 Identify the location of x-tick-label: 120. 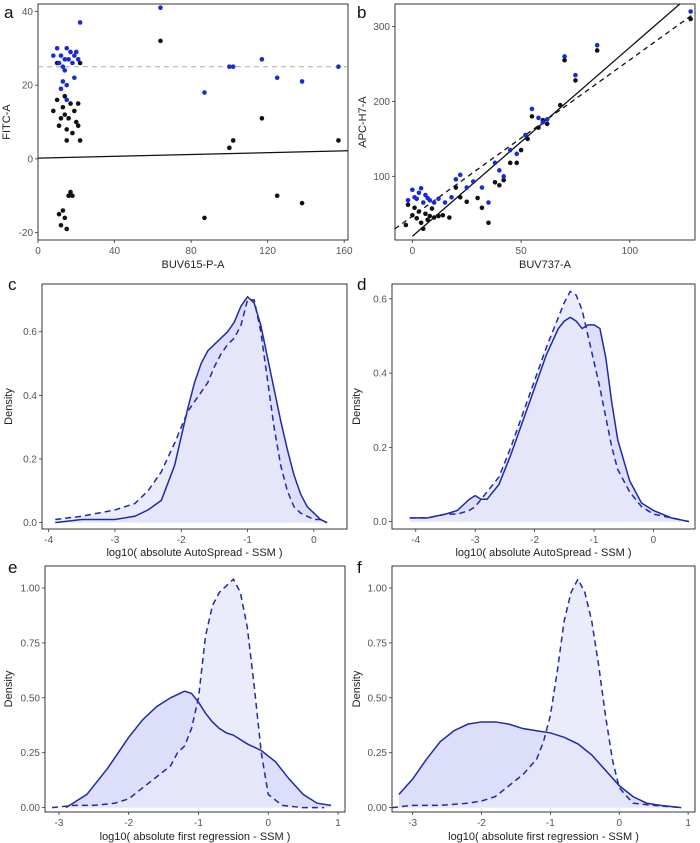
(267, 251).